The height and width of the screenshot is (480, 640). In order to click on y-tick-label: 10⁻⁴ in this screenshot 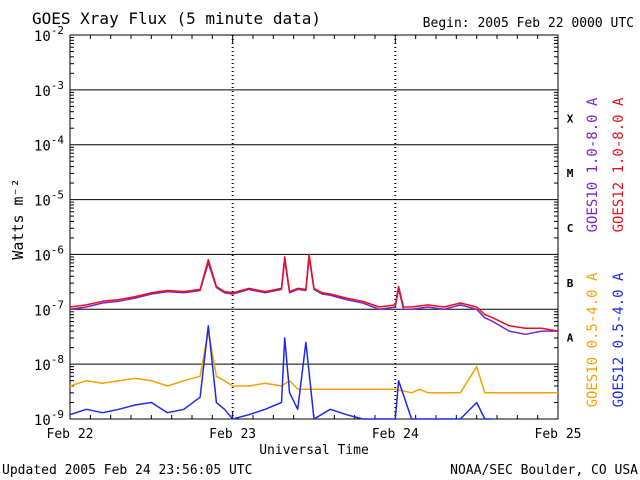, I will do `click(49, 144)`.